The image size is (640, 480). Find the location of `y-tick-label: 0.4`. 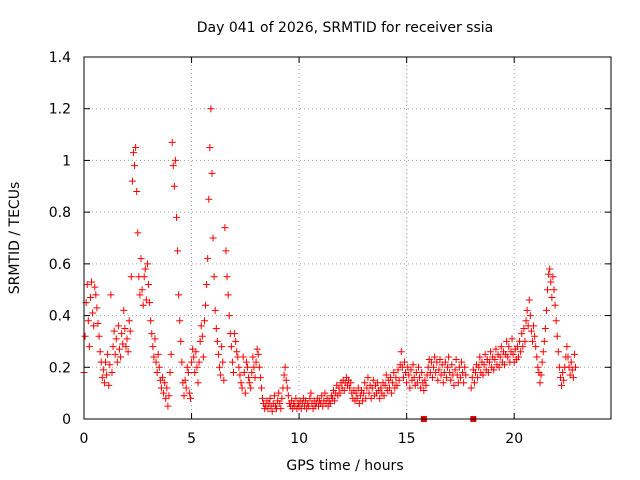

y-tick-label: 0.4 is located at coordinates (60, 317).